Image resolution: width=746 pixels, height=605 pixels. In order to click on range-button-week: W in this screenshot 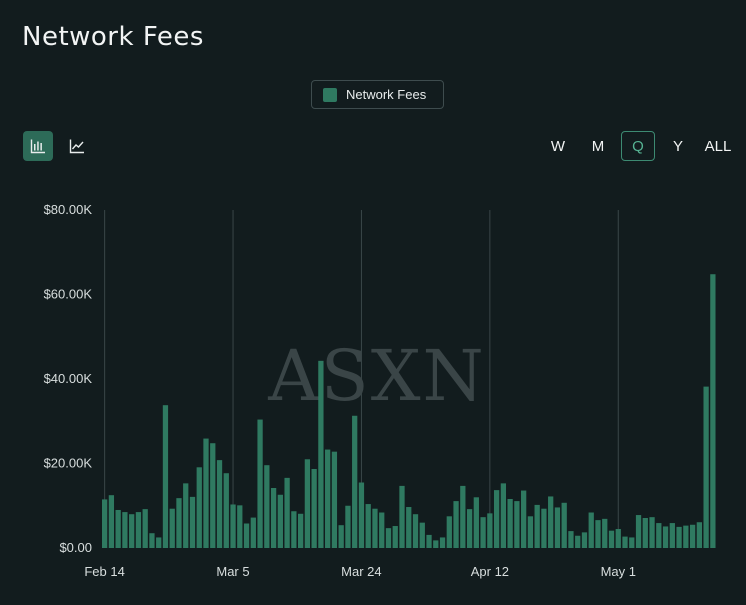, I will do `click(558, 146)`.